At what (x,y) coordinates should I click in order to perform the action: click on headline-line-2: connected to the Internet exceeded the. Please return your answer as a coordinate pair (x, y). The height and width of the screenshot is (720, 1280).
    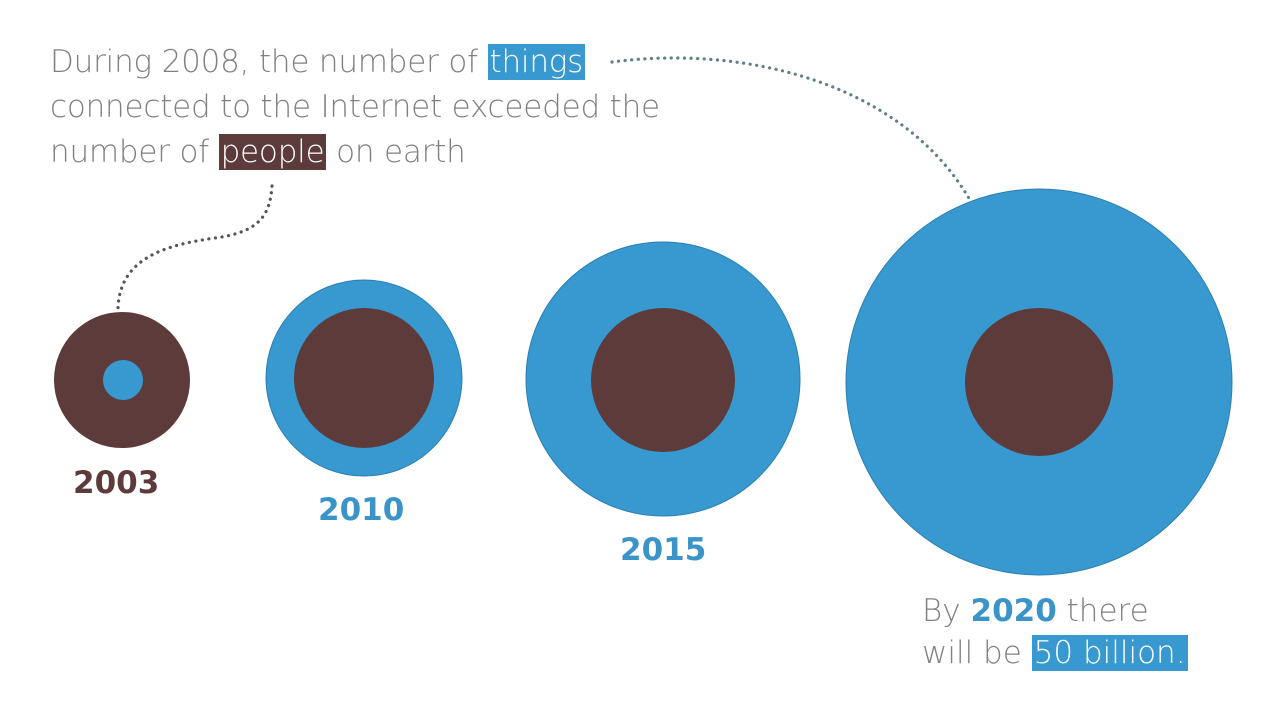
    Looking at the image, I should click on (355, 107).